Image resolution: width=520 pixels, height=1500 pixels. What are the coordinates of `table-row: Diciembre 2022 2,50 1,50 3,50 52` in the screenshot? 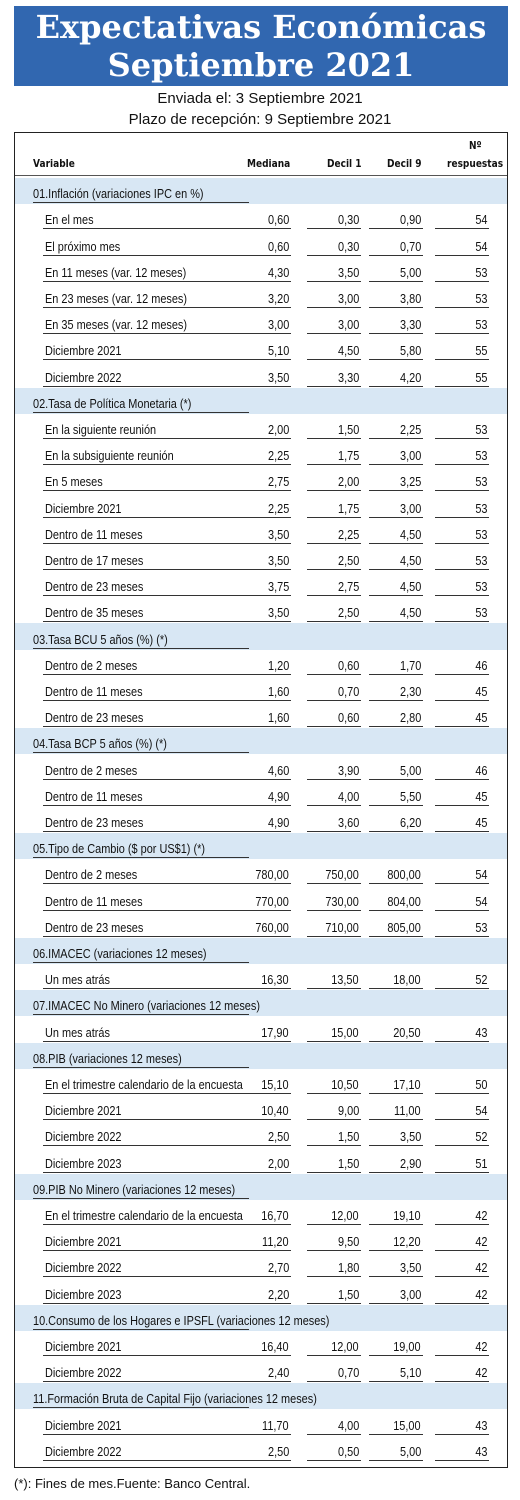 It's located at (261, 1134).